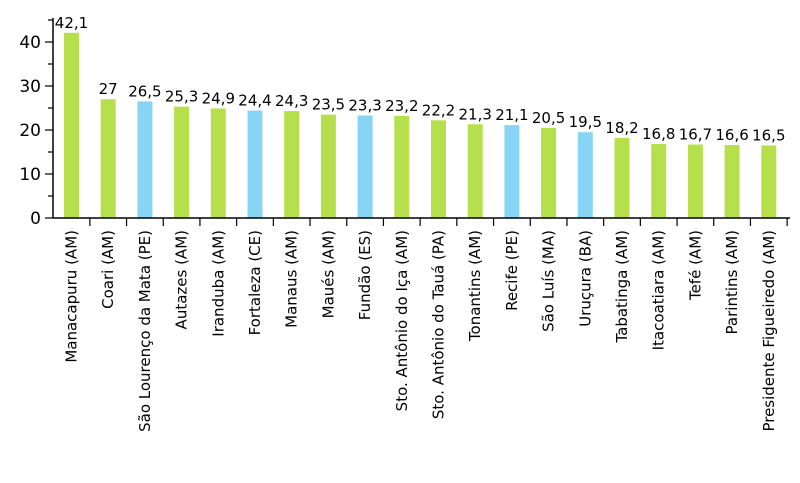  I want to click on y-tick-label: 10, so click(30, 175).